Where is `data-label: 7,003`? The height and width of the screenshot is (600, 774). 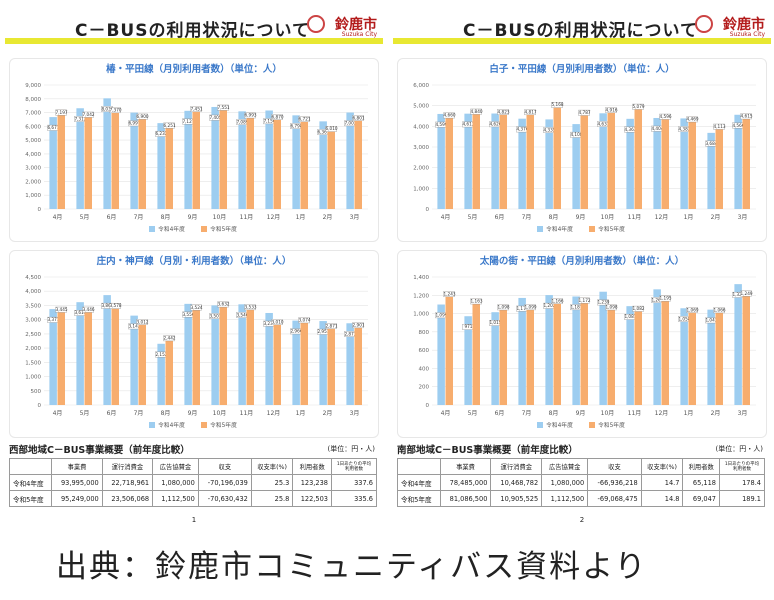
data-label: 7,003 is located at coordinates (350, 123).